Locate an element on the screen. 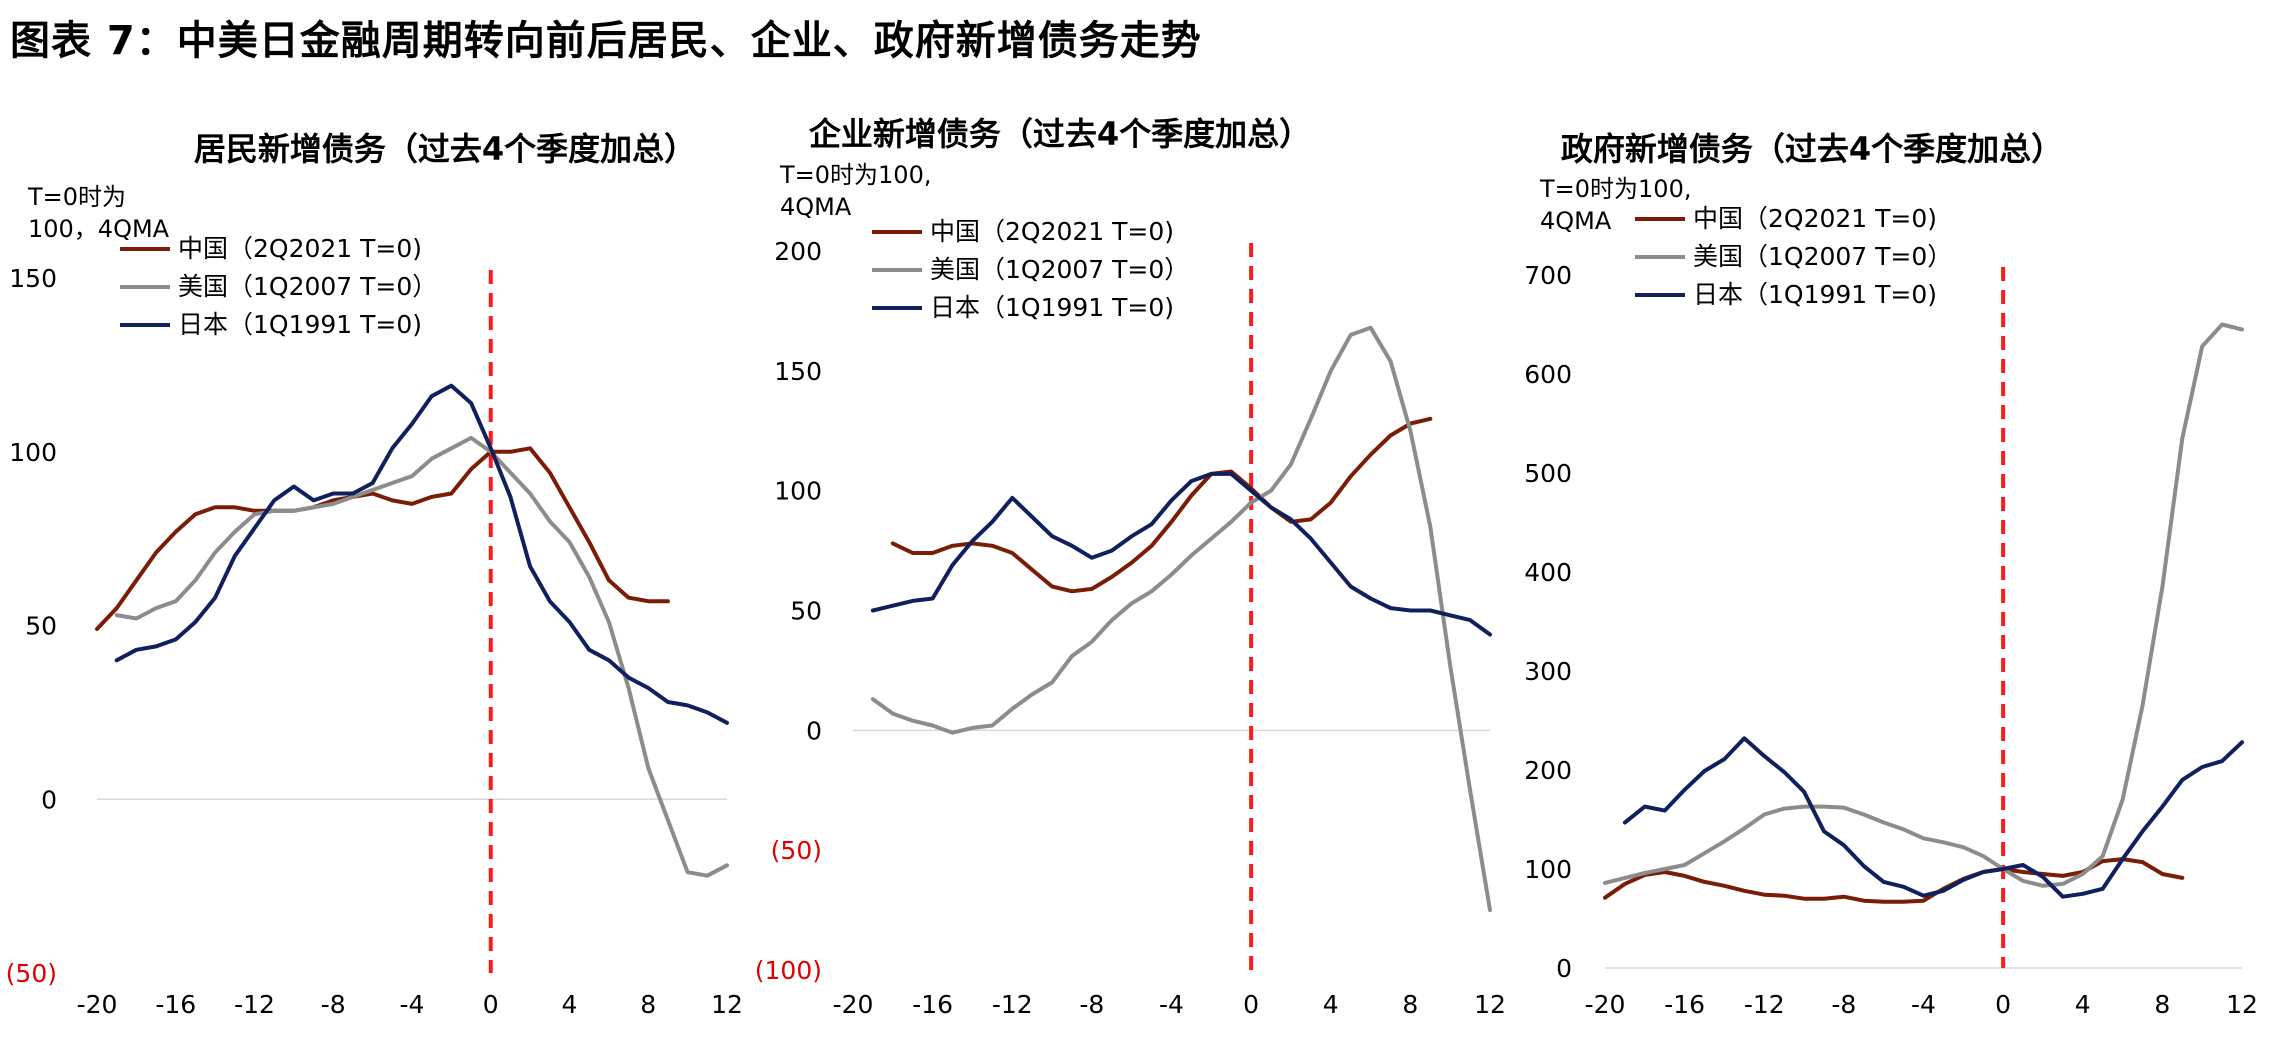  y-tick-label: 600 is located at coordinates (1548, 374).